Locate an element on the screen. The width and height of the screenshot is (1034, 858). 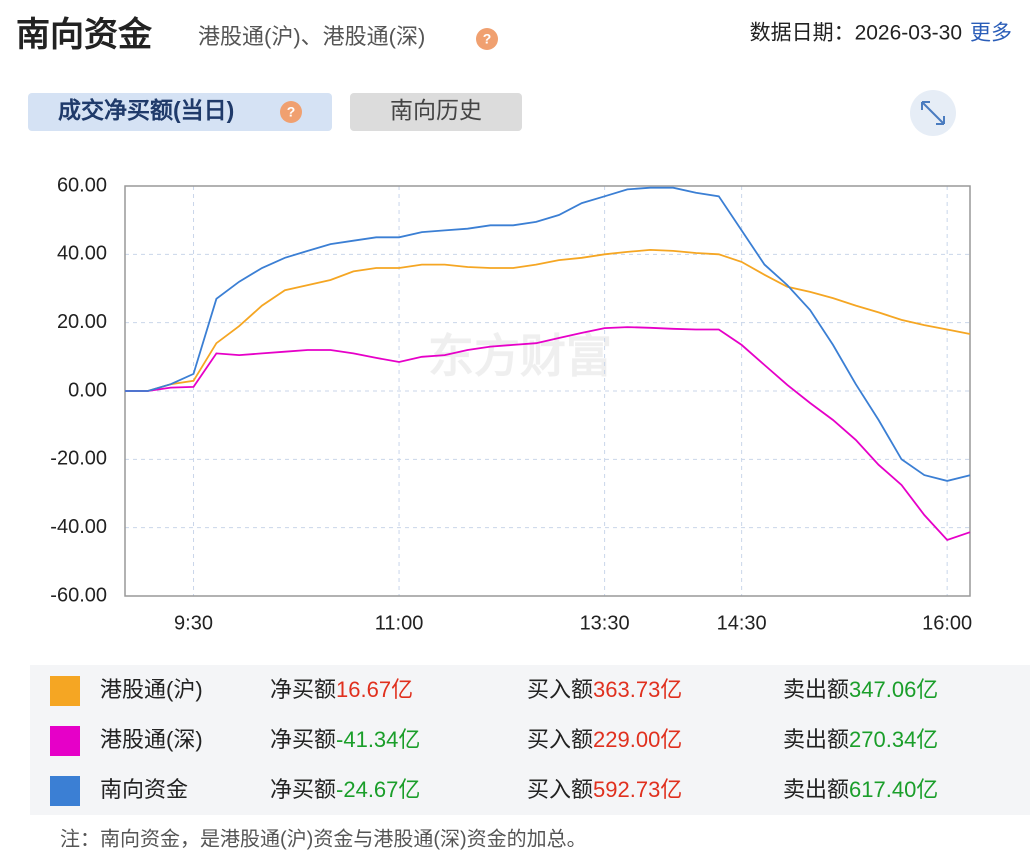
y-tick-label: 60.00 is located at coordinates (82, 185).